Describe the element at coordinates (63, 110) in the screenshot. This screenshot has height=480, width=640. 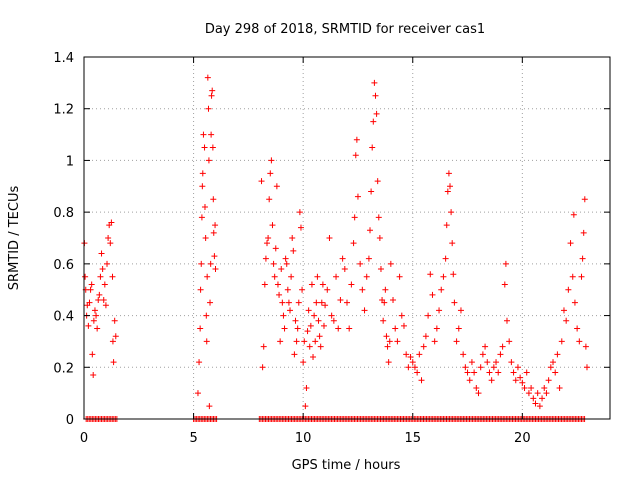
I see `y-tick-label: 1.2` at that location.